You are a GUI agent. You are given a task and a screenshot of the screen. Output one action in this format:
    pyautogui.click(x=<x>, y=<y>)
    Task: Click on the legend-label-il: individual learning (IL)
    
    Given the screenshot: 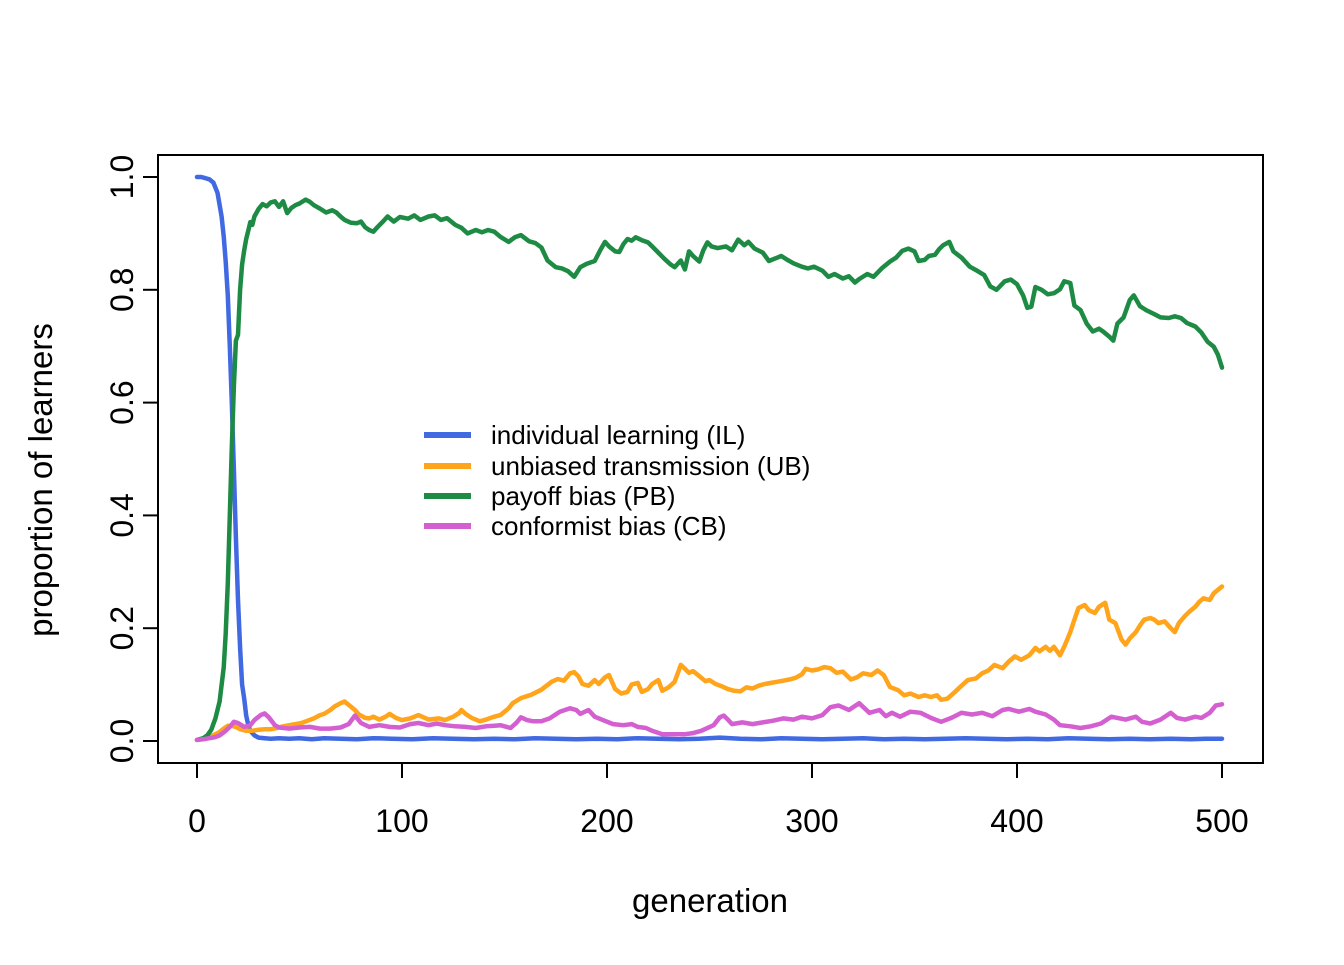 What is the action you would take?
    pyautogui.click(x=618, y=435)
    